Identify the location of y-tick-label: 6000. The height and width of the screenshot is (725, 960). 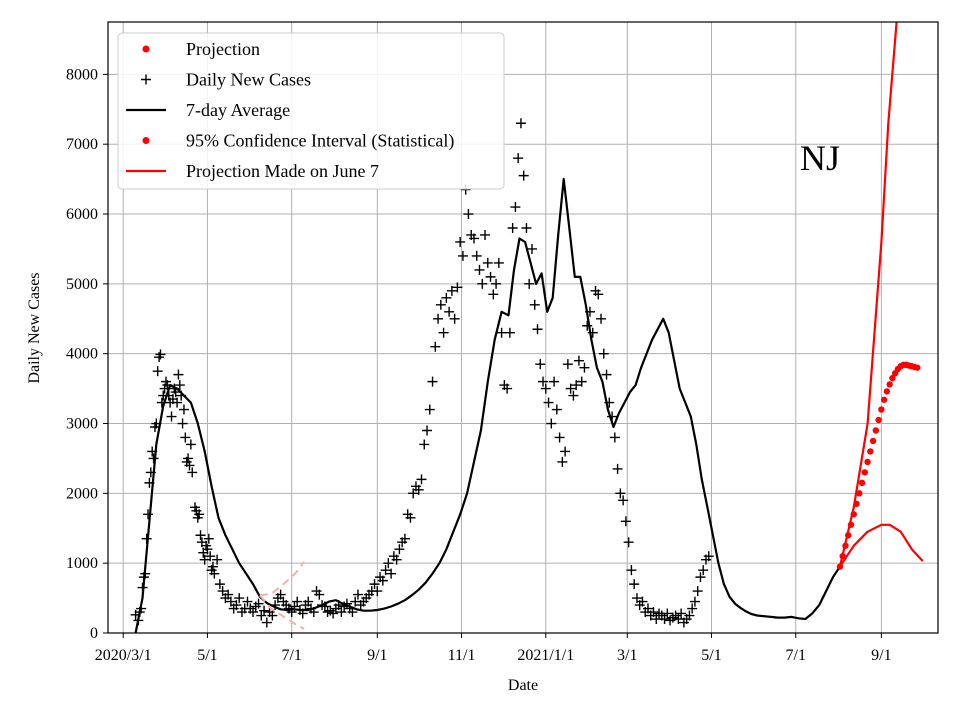
(82, 214).